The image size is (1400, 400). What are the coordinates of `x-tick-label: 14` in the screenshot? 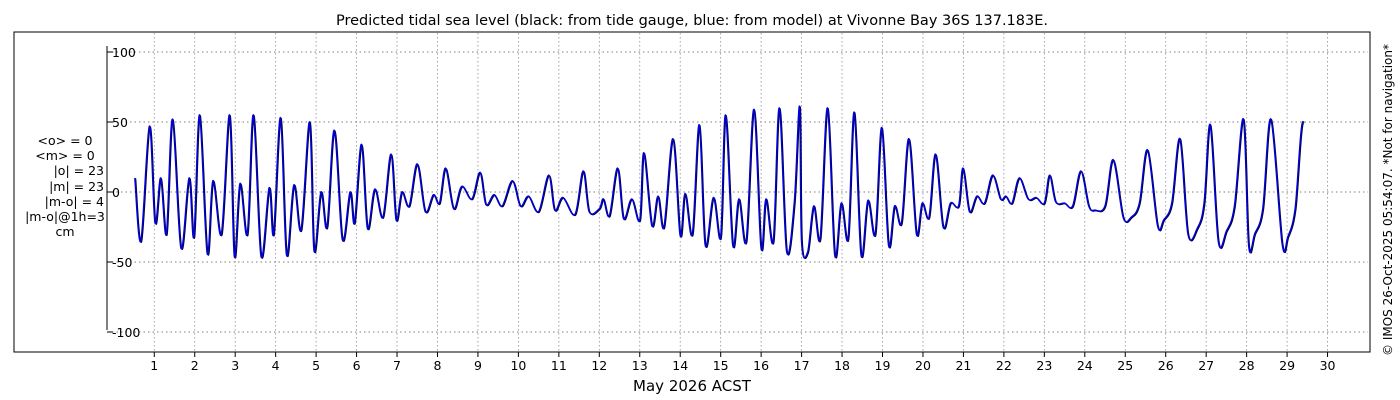 It's located at (680, 365).